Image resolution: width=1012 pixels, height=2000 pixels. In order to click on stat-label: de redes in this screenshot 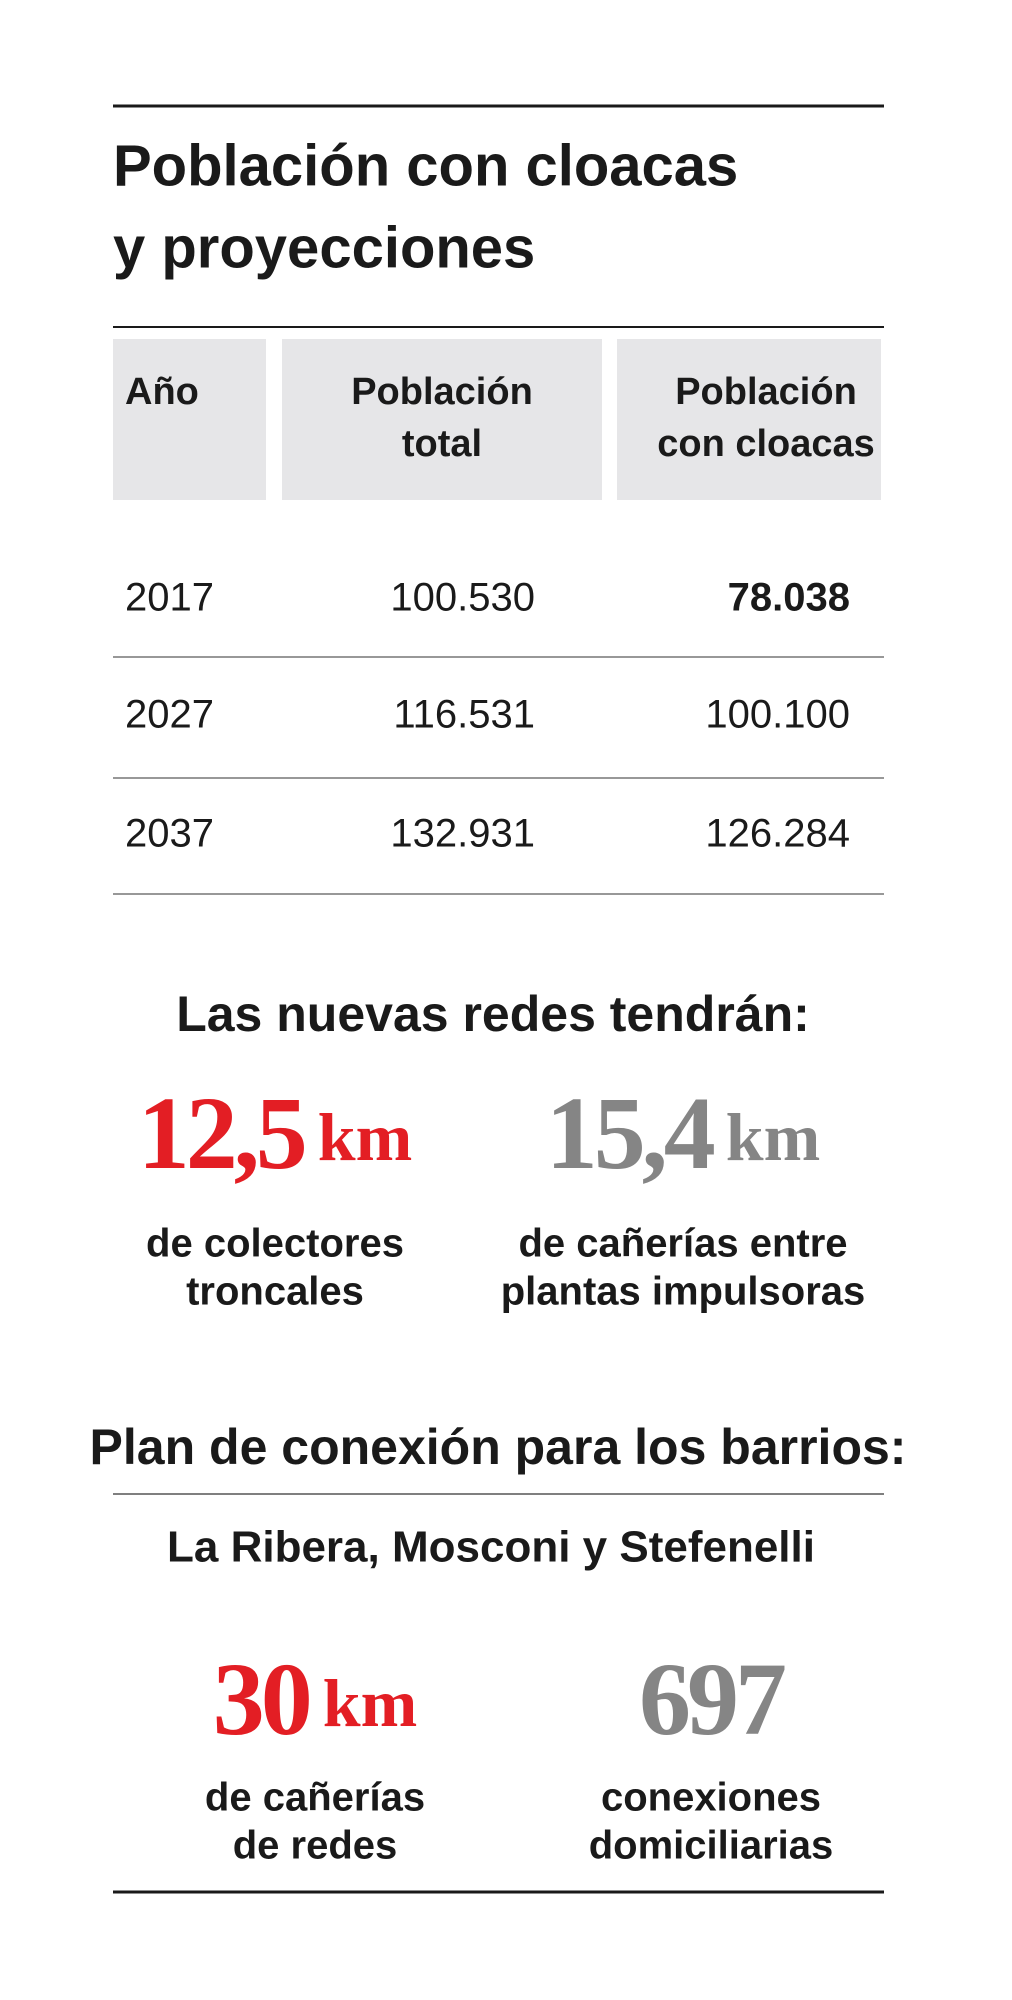, I will do `click(315, 1846)`.